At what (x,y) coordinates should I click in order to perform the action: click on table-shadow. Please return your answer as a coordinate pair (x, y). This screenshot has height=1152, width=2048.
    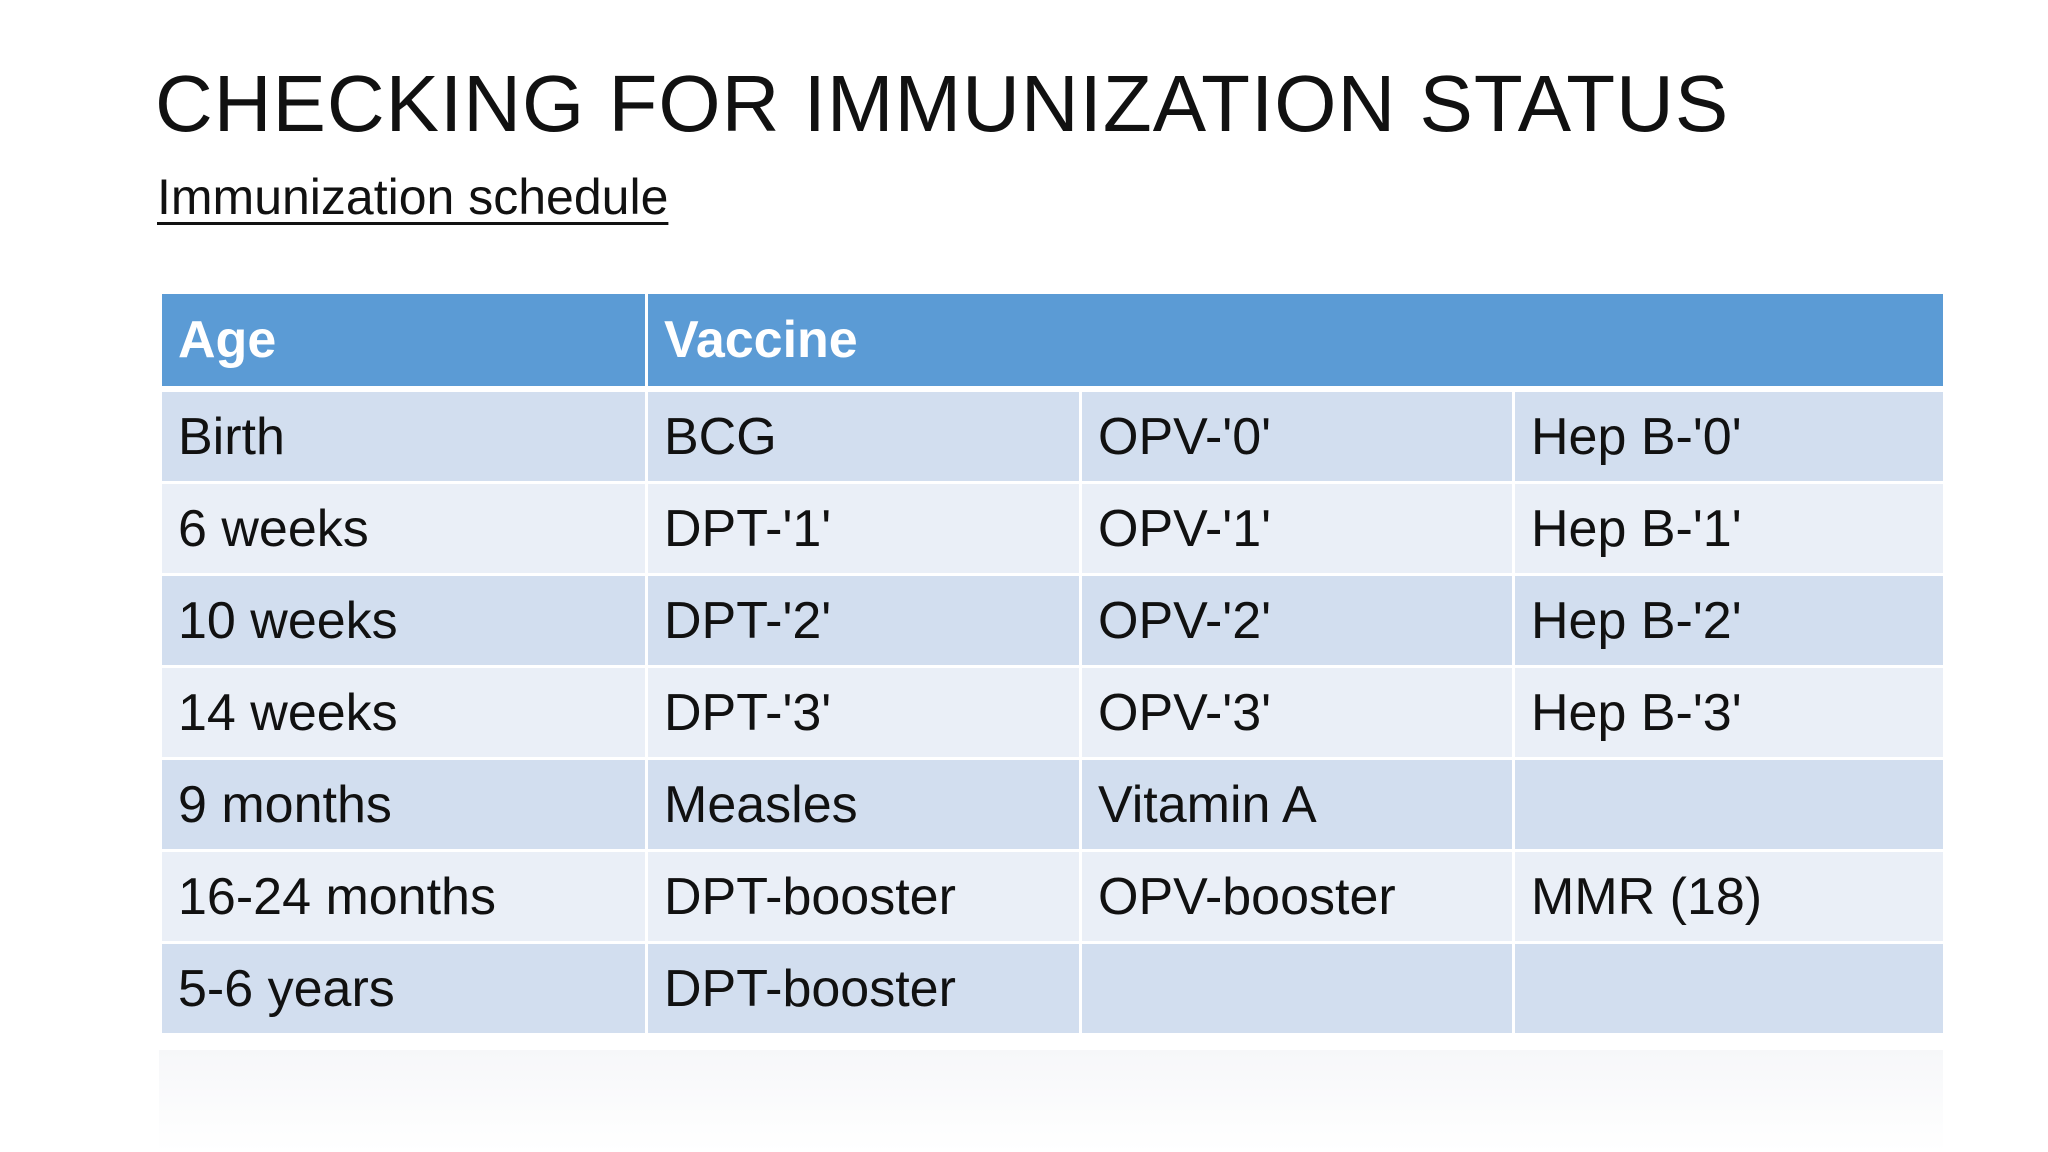
    Looking at the image, I should click on (1051, 1101).